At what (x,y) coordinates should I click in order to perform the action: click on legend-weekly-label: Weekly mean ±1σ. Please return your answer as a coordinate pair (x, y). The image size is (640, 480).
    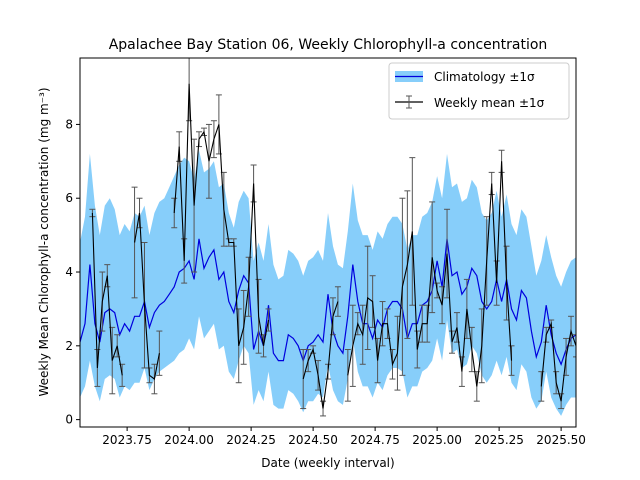
    Looking at the image, I should click on (489, 103).